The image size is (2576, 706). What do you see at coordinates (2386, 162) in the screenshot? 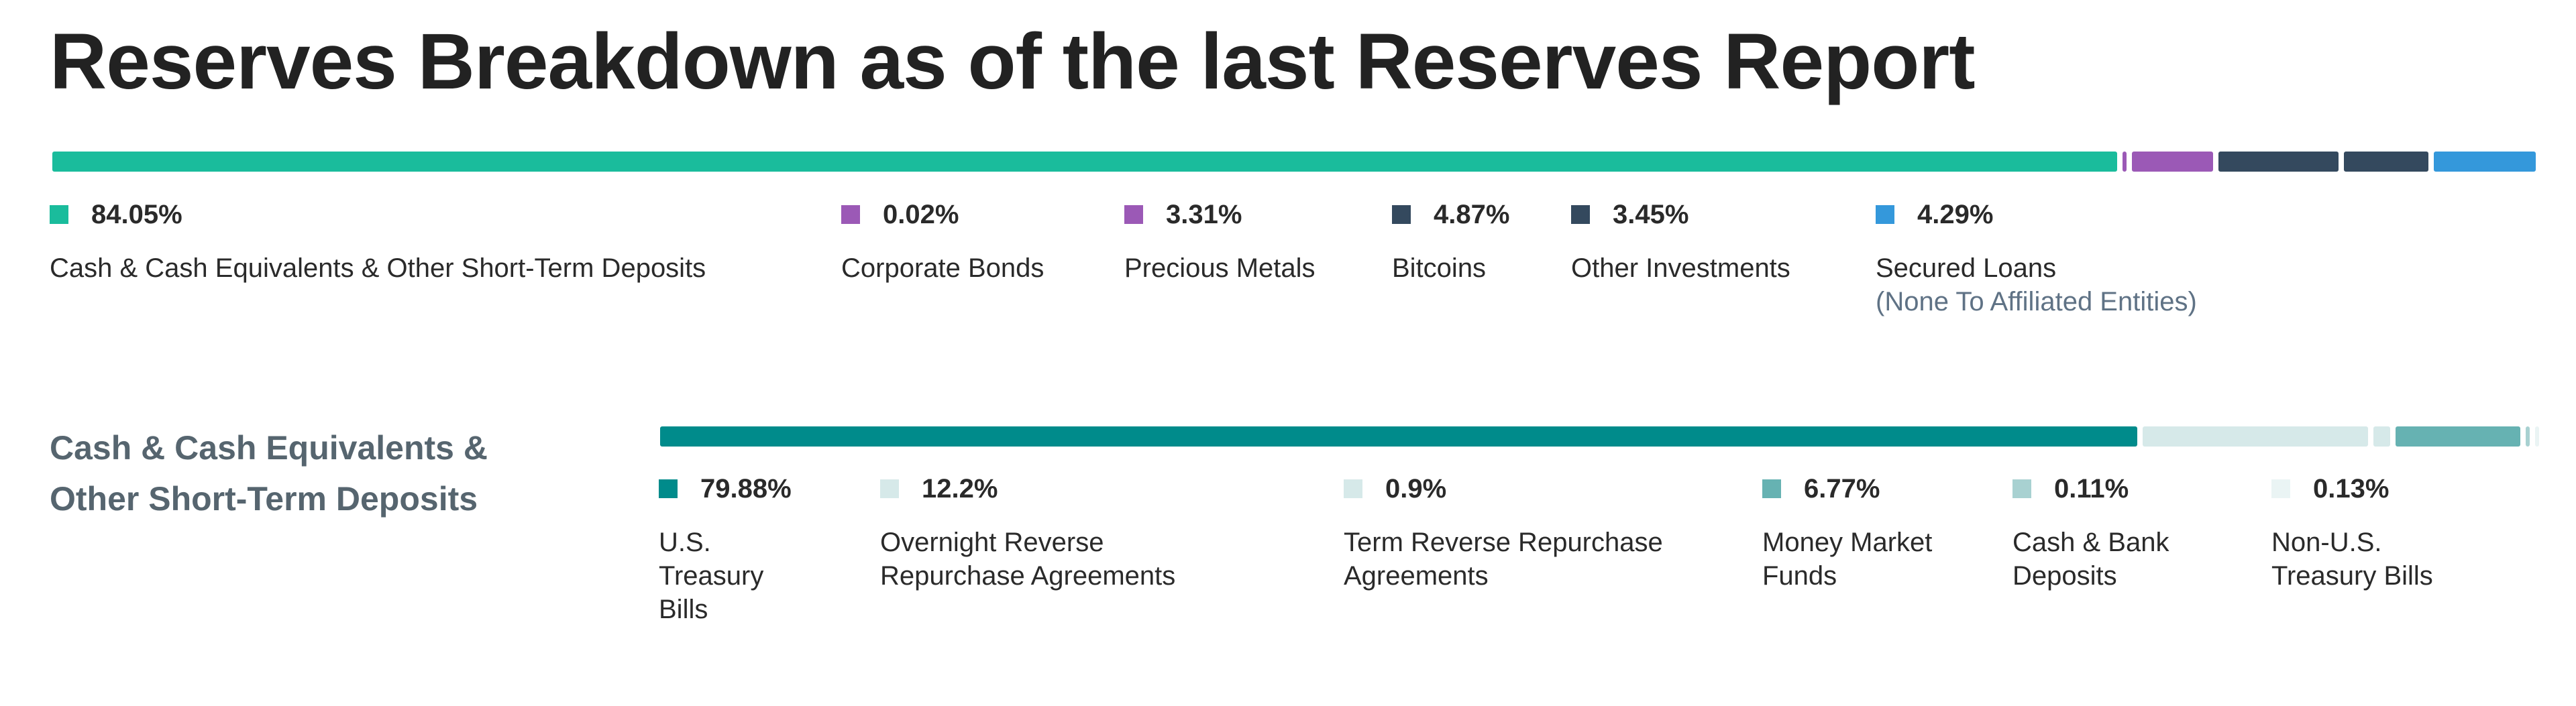
I see `bar-segment-other-investments` at bounding box center [2386, 162].